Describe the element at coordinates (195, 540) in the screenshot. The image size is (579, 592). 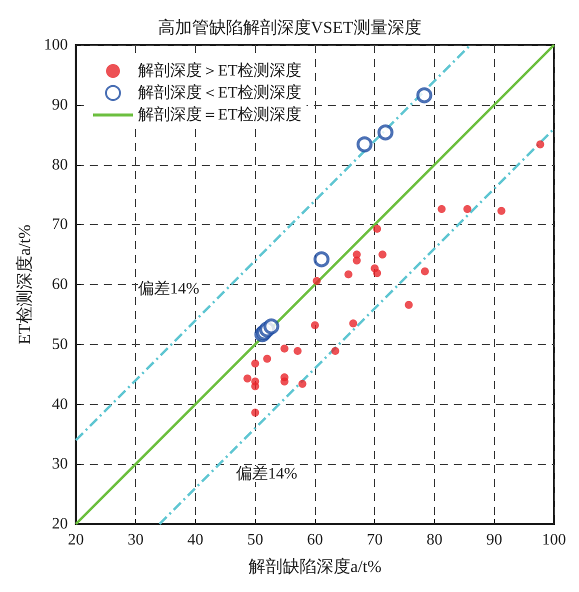
I see `x-tick-label: 40` at that location.